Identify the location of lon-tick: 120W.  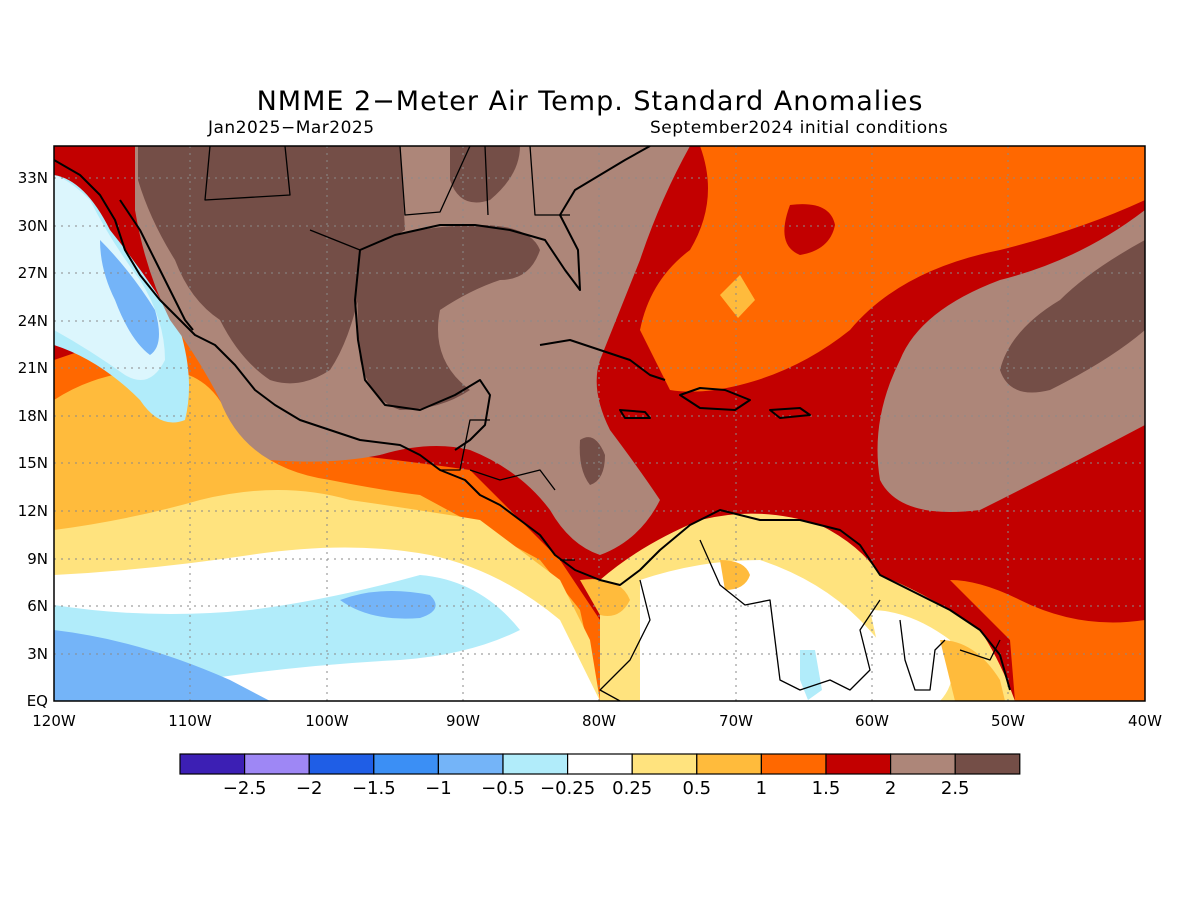
(54, 721).